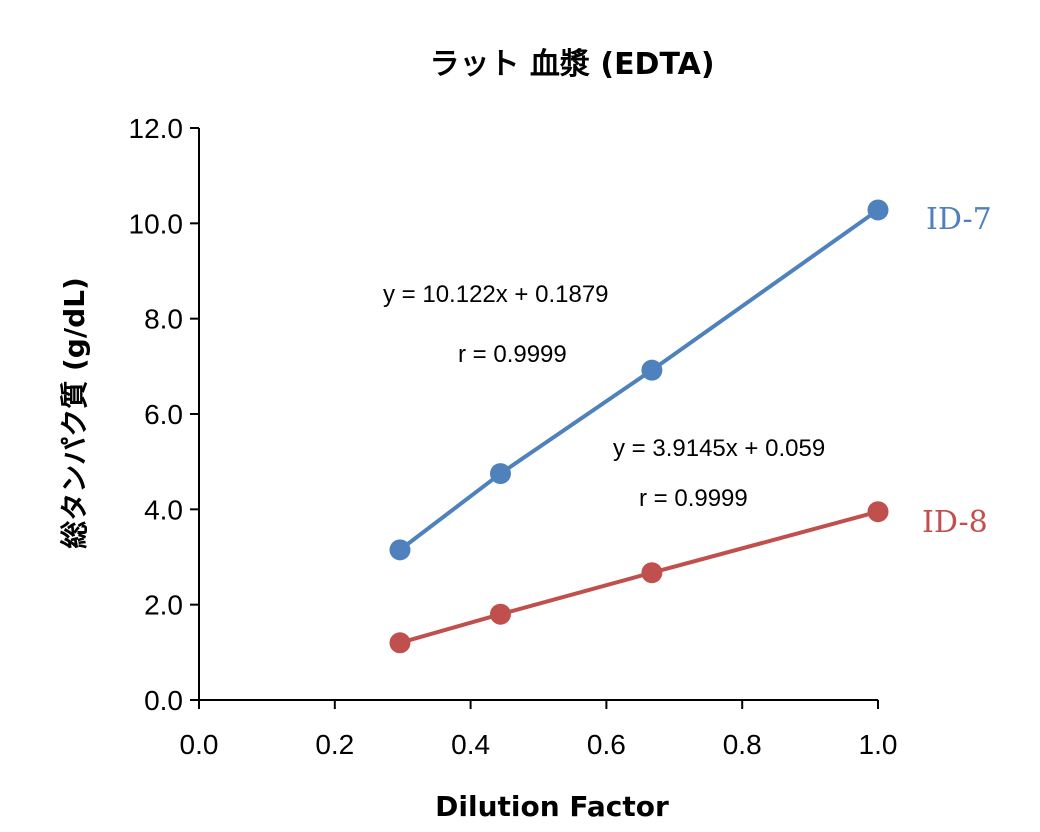  What do you see at coordinates (156, 223) in the screenshot?
I see `y-tick-label: 10.0` at bounding box center [156, 223].